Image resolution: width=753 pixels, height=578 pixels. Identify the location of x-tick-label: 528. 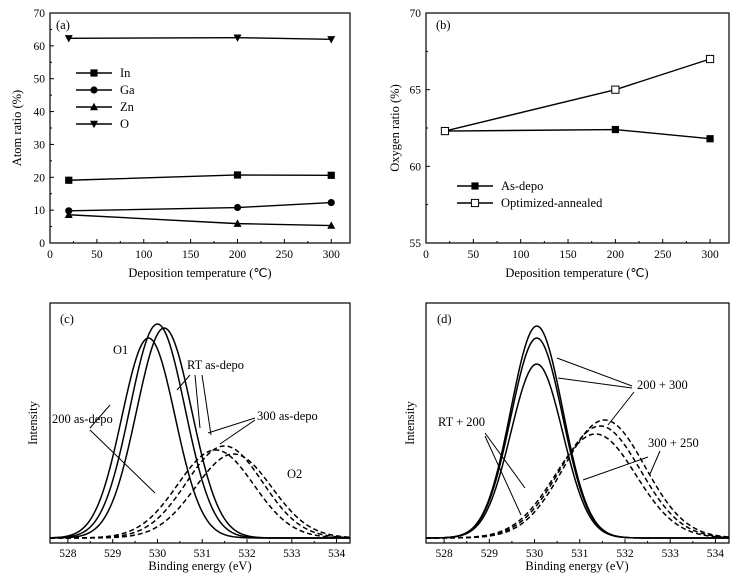
(68, 554).